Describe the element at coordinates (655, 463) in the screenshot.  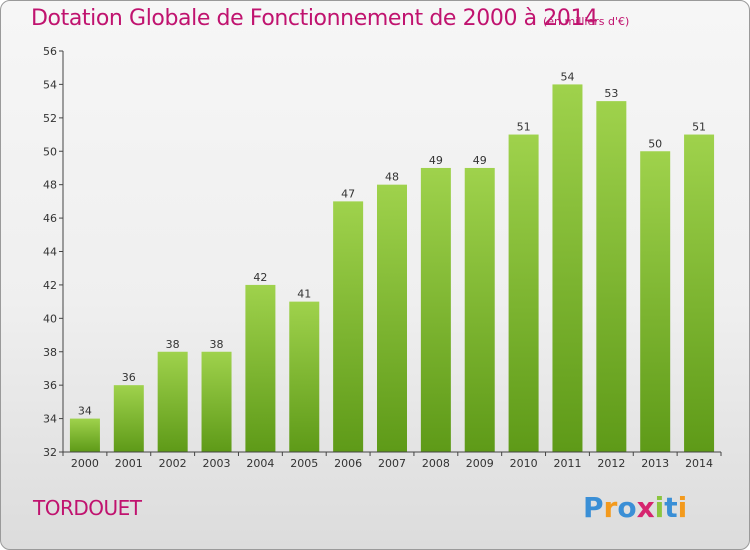
I see `x-tick-label: 2013` at that location.